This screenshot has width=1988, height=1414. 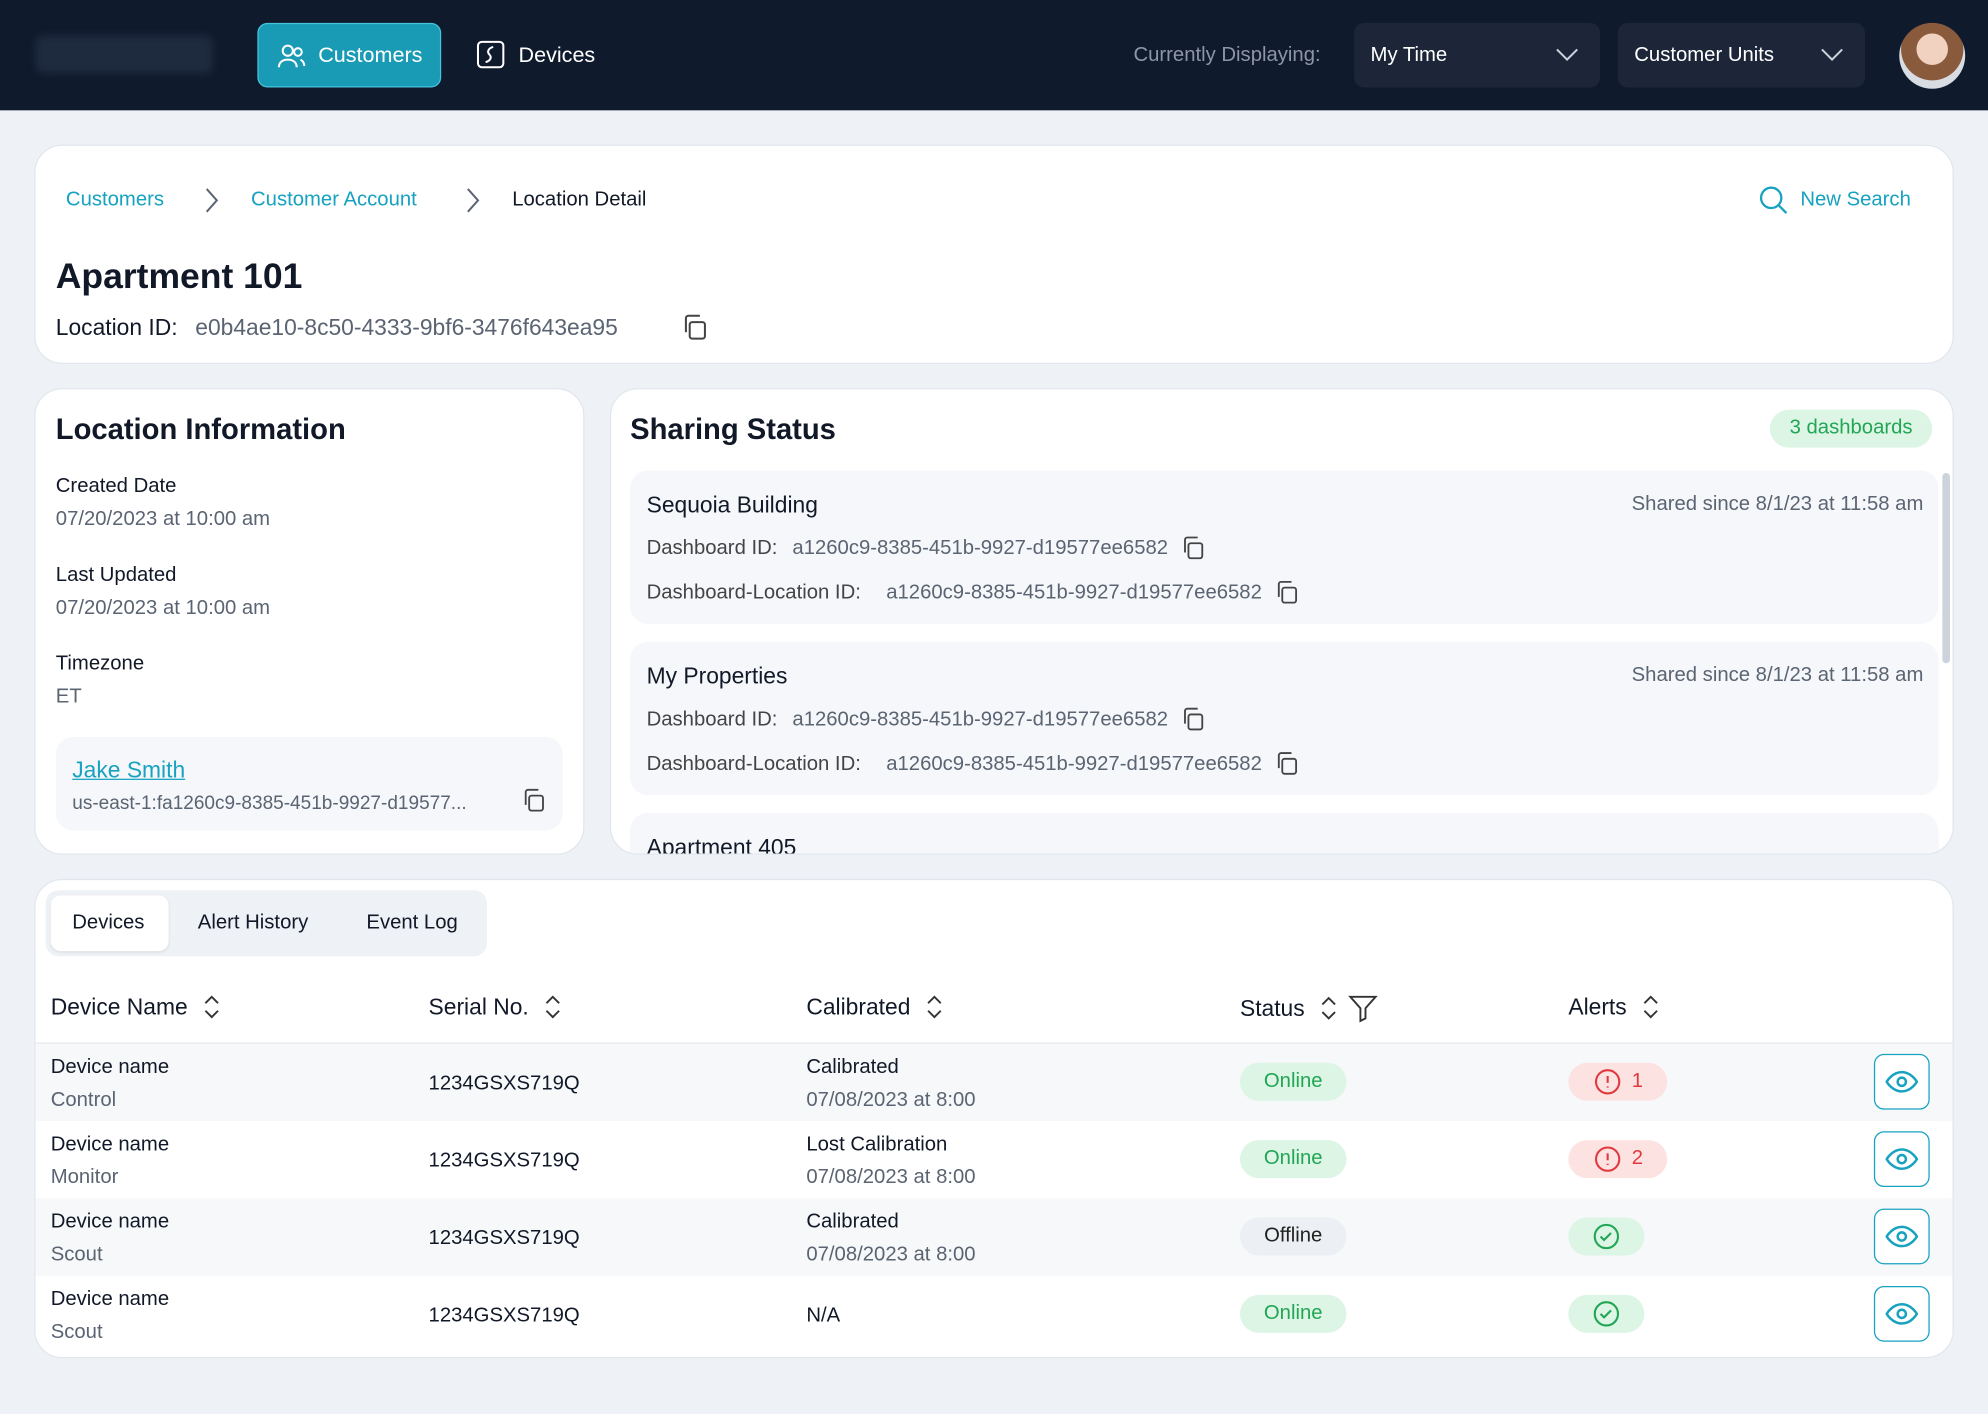 I want to click on card-title: Location Information, so click(x=200, y=429).